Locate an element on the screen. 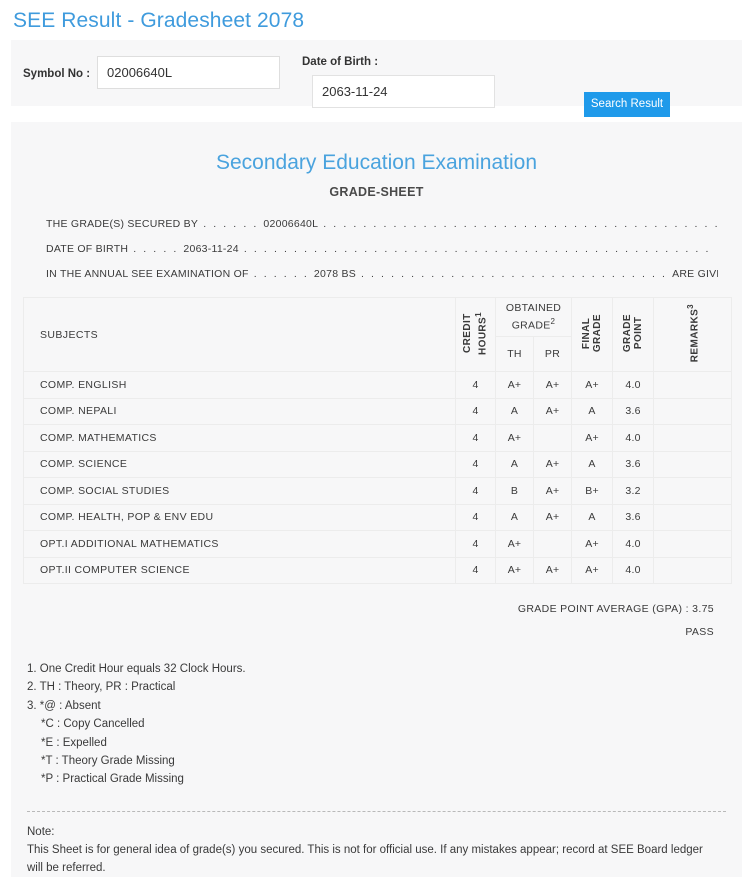  exam-heading: Secondary Education Examination is located at coordinates (376, 162).